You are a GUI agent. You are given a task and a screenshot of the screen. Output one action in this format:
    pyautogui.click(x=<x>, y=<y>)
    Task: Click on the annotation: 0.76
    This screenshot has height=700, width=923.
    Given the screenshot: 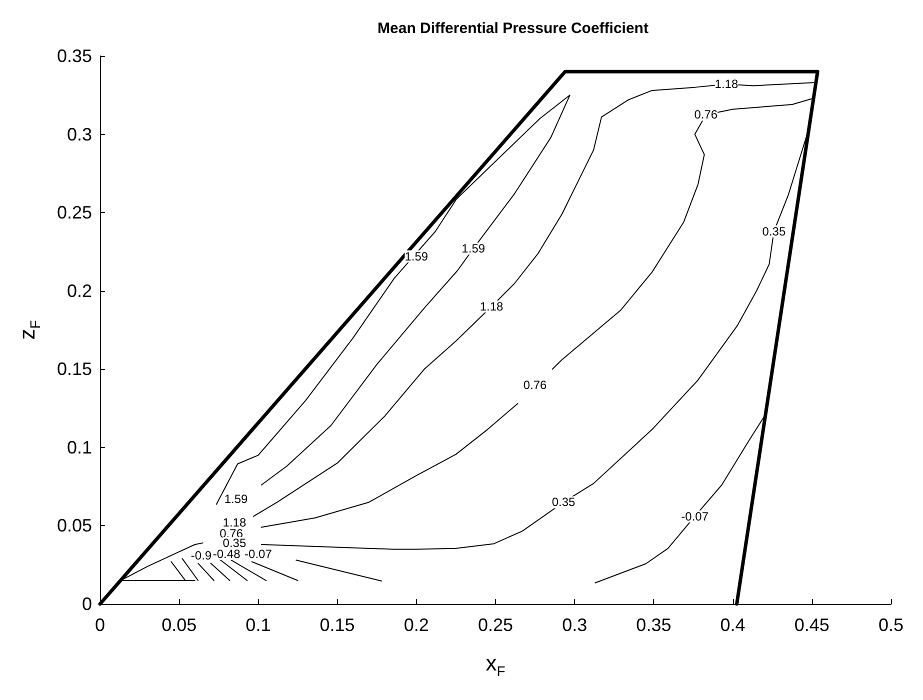 What is the action you would take?
    pyautogui.click(x=535, y=385)
    